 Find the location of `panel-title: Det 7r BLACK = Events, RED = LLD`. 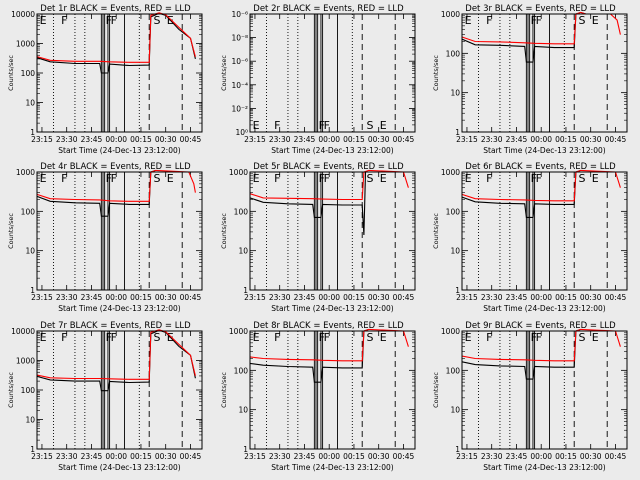

panel-title: Det 7r BLACK = Events, RED = LLD is located at coordinates (115, 326).